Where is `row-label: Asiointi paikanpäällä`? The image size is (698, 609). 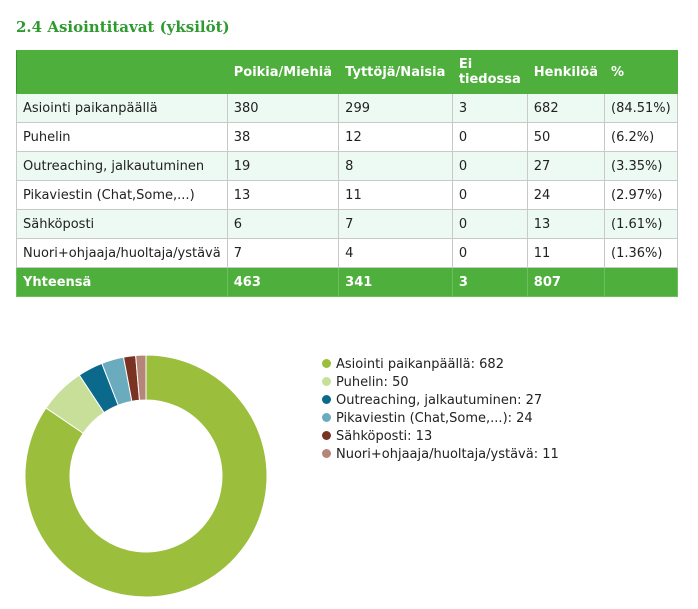 row-label: Asiointi paikanpäällä is located at coordinates (122, 108).